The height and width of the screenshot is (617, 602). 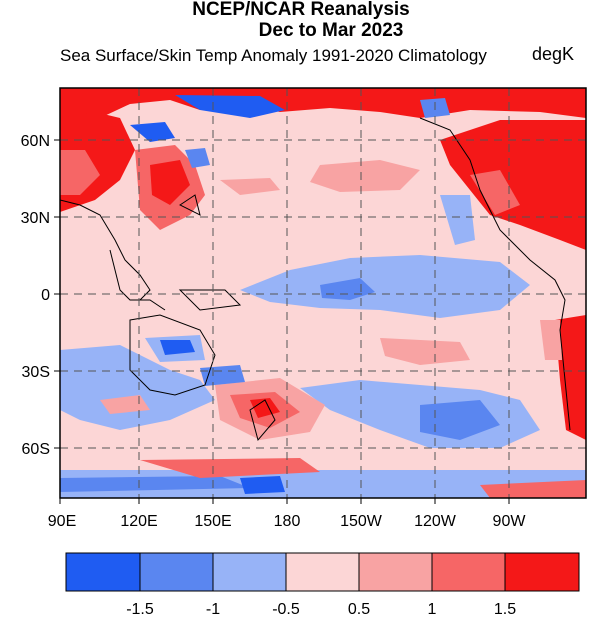 What do you see at coordinates (262, 485) in the screenshot?
I see `so-cool-core` at bounding box center [262, 485].